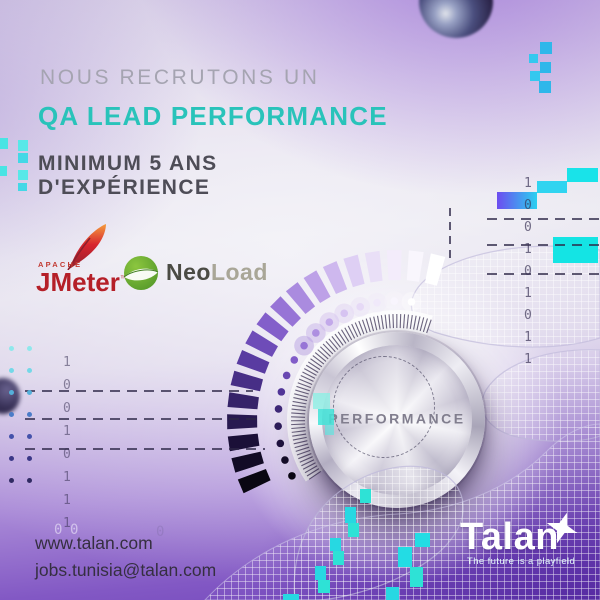 This screenshot has width=600, height=600. What do you see at coordinates (180, 77) in the screenshot?
I see `eyebrow-text: NOUS RECRUTONS UN` at bounding box center [180, 77].